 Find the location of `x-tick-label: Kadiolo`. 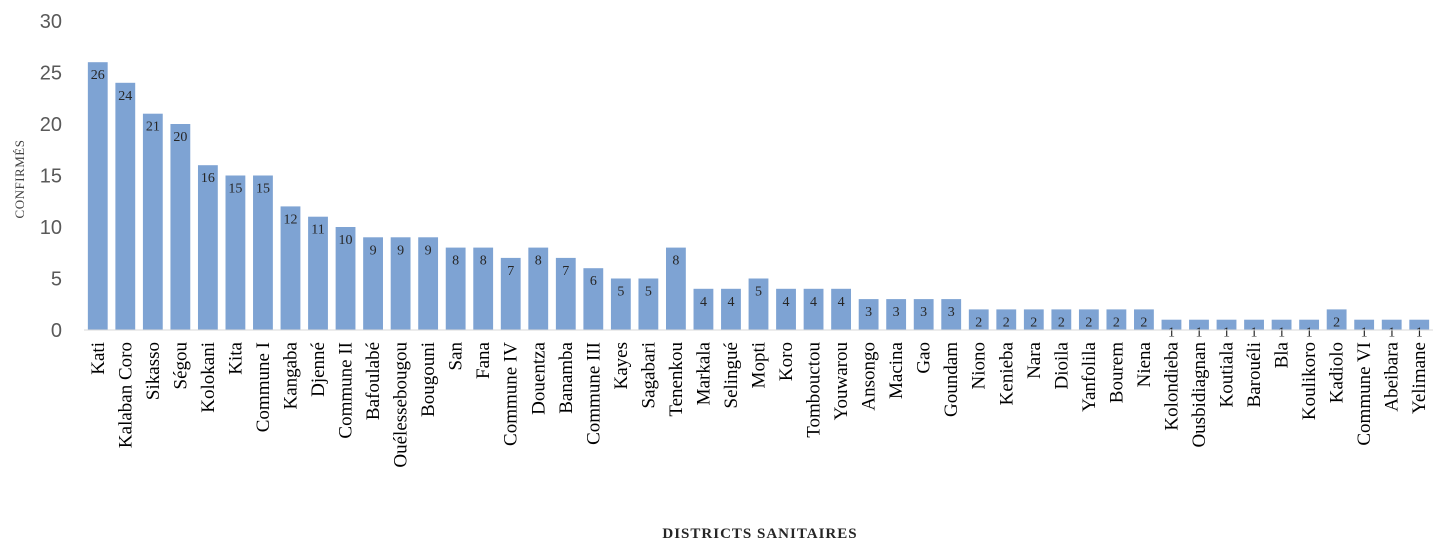

x-tick-label: Kadiolo is located at coordinates (1337, 372).